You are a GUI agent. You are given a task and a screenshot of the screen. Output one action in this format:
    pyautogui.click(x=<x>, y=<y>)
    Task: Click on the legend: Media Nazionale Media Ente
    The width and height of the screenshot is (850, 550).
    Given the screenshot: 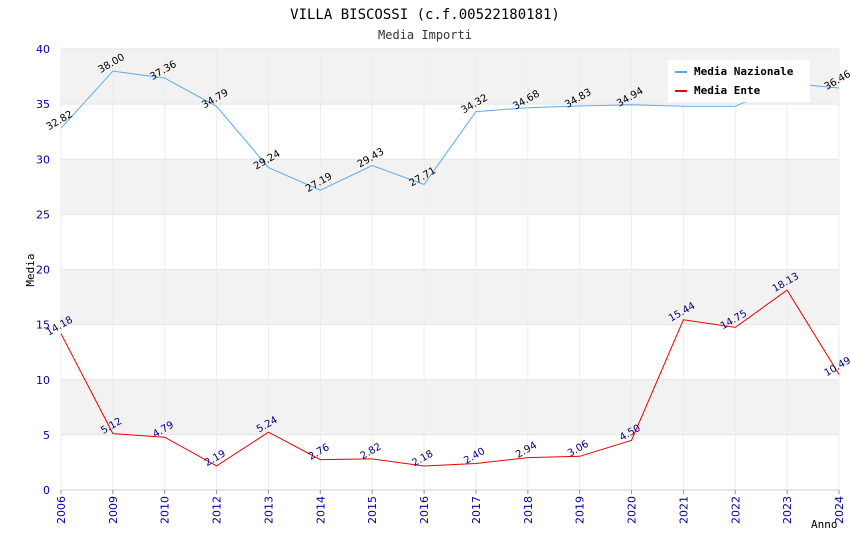 What is the action you would take?
    pyautogui.click(x=739, y=81)
    